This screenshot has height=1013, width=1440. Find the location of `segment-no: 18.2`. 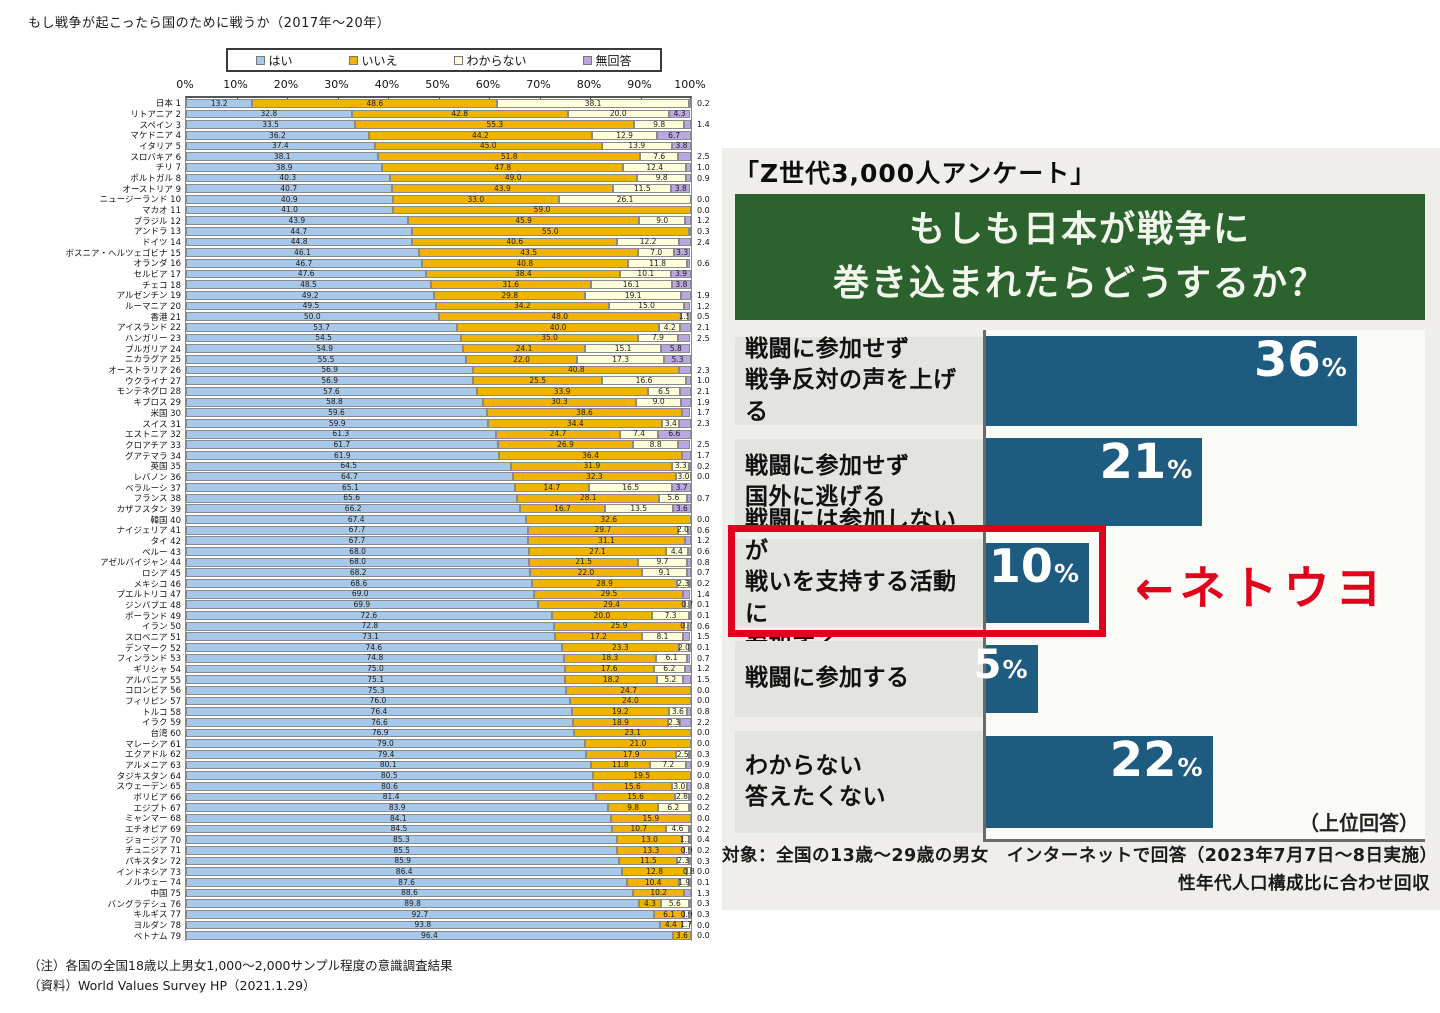

segment-no: 18.2 is located at coordinates (611, 679).